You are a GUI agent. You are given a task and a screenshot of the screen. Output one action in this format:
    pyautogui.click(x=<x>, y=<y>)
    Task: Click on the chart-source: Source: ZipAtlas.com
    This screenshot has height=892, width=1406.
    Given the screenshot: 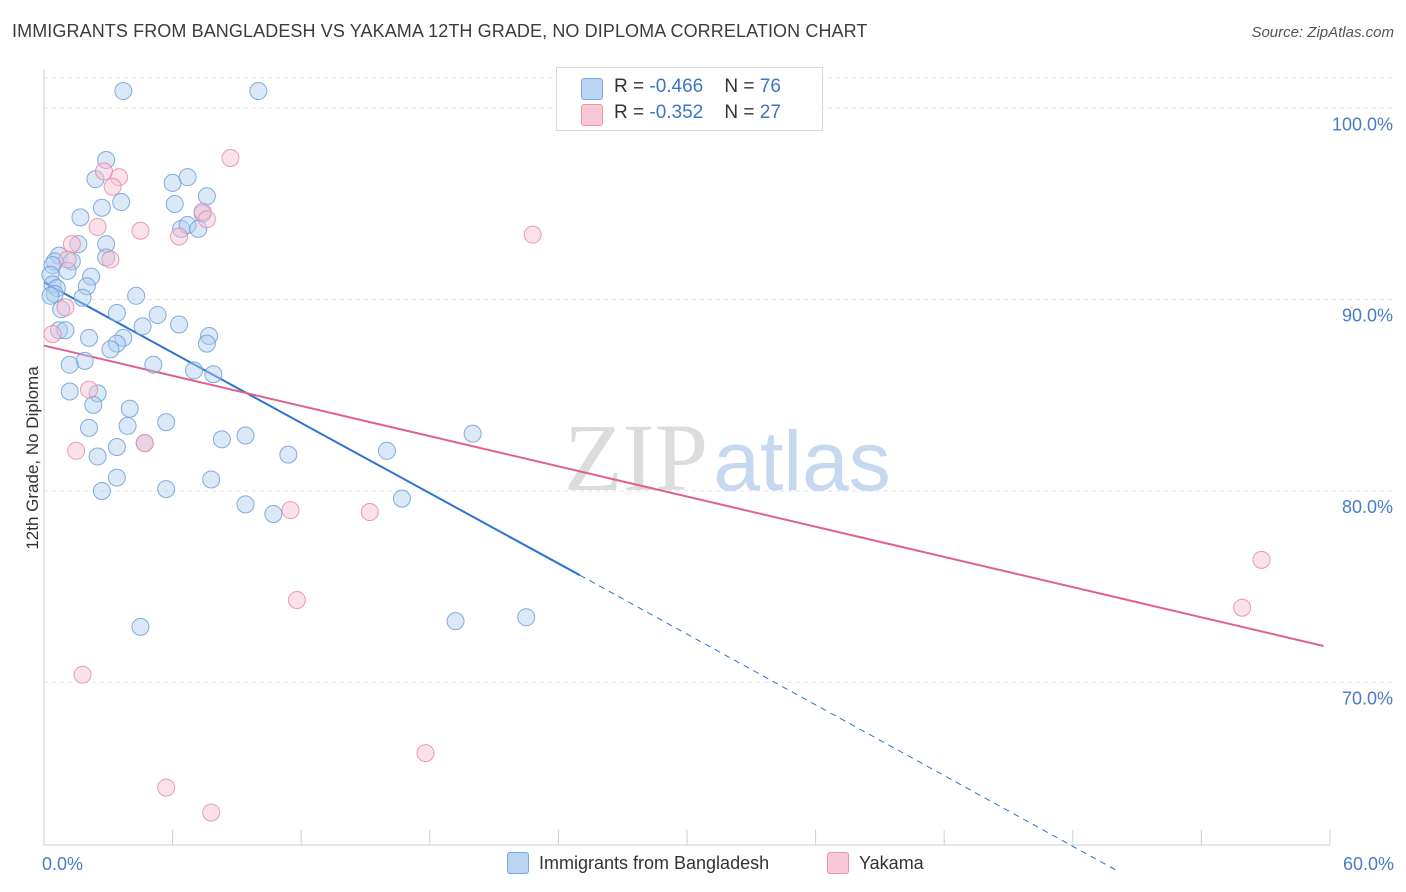 What is the action you would take?
    pyautogui.click(x=1322, y=32)
    